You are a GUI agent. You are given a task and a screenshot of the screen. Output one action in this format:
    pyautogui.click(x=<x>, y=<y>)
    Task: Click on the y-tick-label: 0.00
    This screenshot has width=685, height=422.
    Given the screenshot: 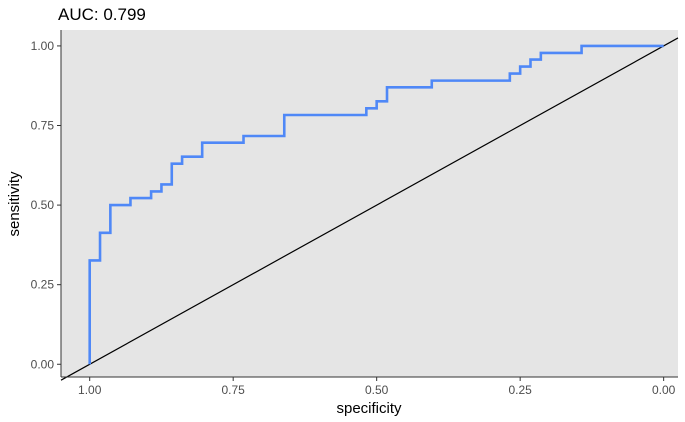 What is the action you would take?
    pyautogui.click(x=43, y=364)
    